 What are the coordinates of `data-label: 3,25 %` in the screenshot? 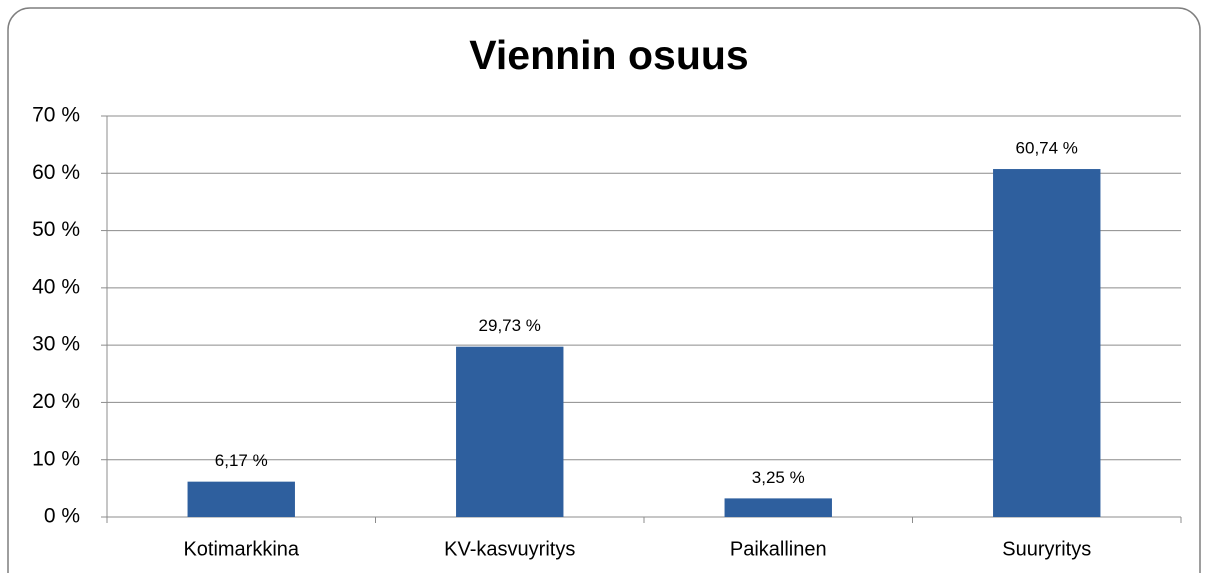 It's located at (778, 477).